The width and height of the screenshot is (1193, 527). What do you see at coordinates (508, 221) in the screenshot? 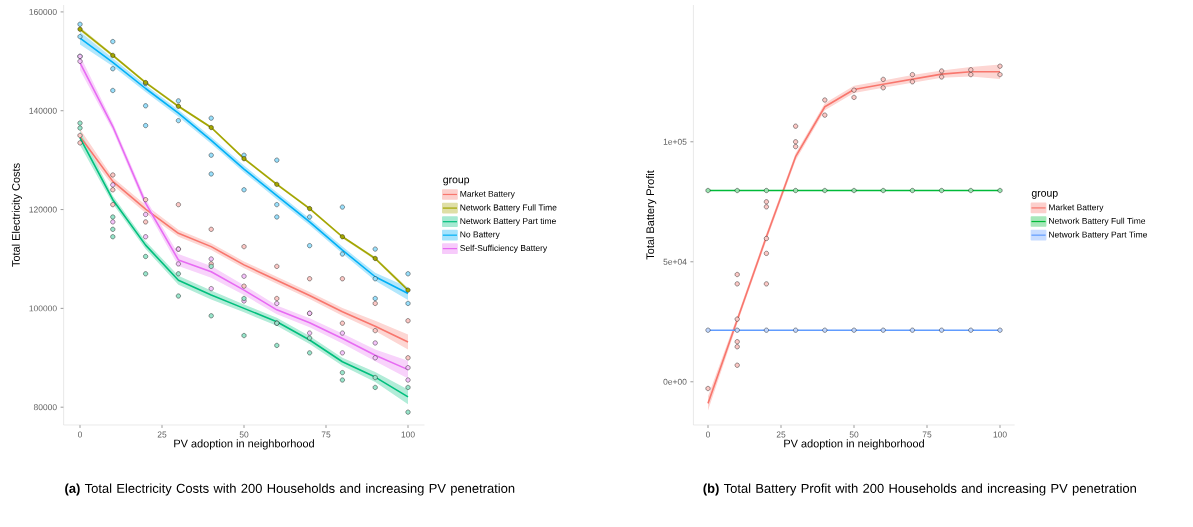
I see `legend-label: Network Battery Part time` at bounding box center [508, 221].